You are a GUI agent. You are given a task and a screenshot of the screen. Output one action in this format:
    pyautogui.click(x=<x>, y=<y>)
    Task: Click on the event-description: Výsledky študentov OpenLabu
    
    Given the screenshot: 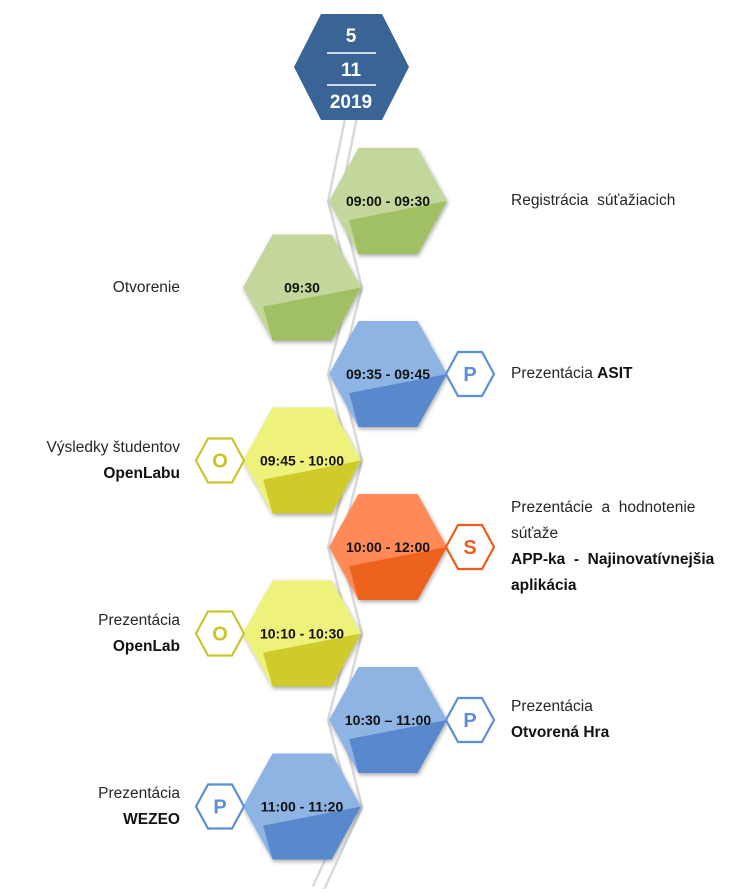 What is the action you would take?
    pyautogui.click(x=93, y=461)
    